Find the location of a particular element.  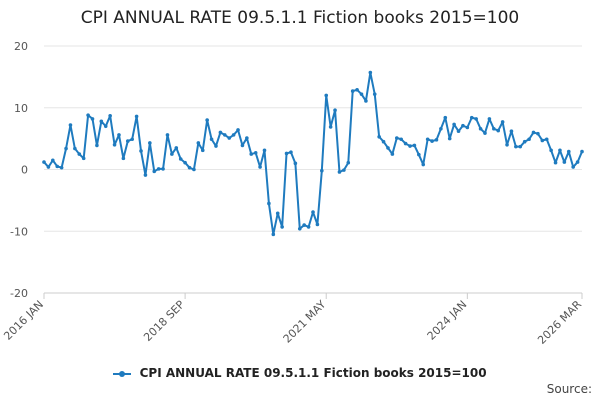

y-tick-label: -10 is located at coordinates (19, 231).